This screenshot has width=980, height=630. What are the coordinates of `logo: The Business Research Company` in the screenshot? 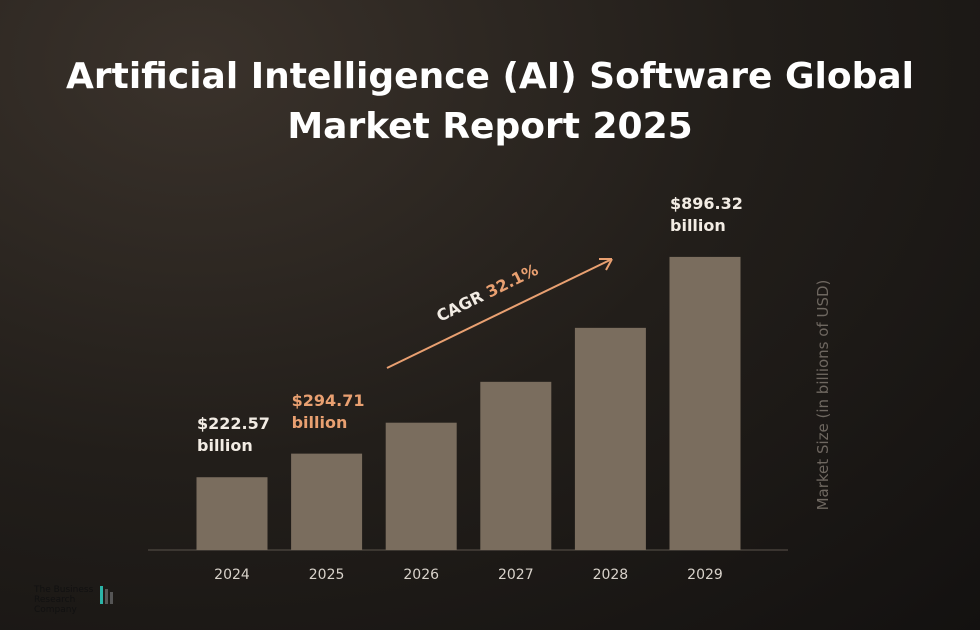 It's located at (64, 600).